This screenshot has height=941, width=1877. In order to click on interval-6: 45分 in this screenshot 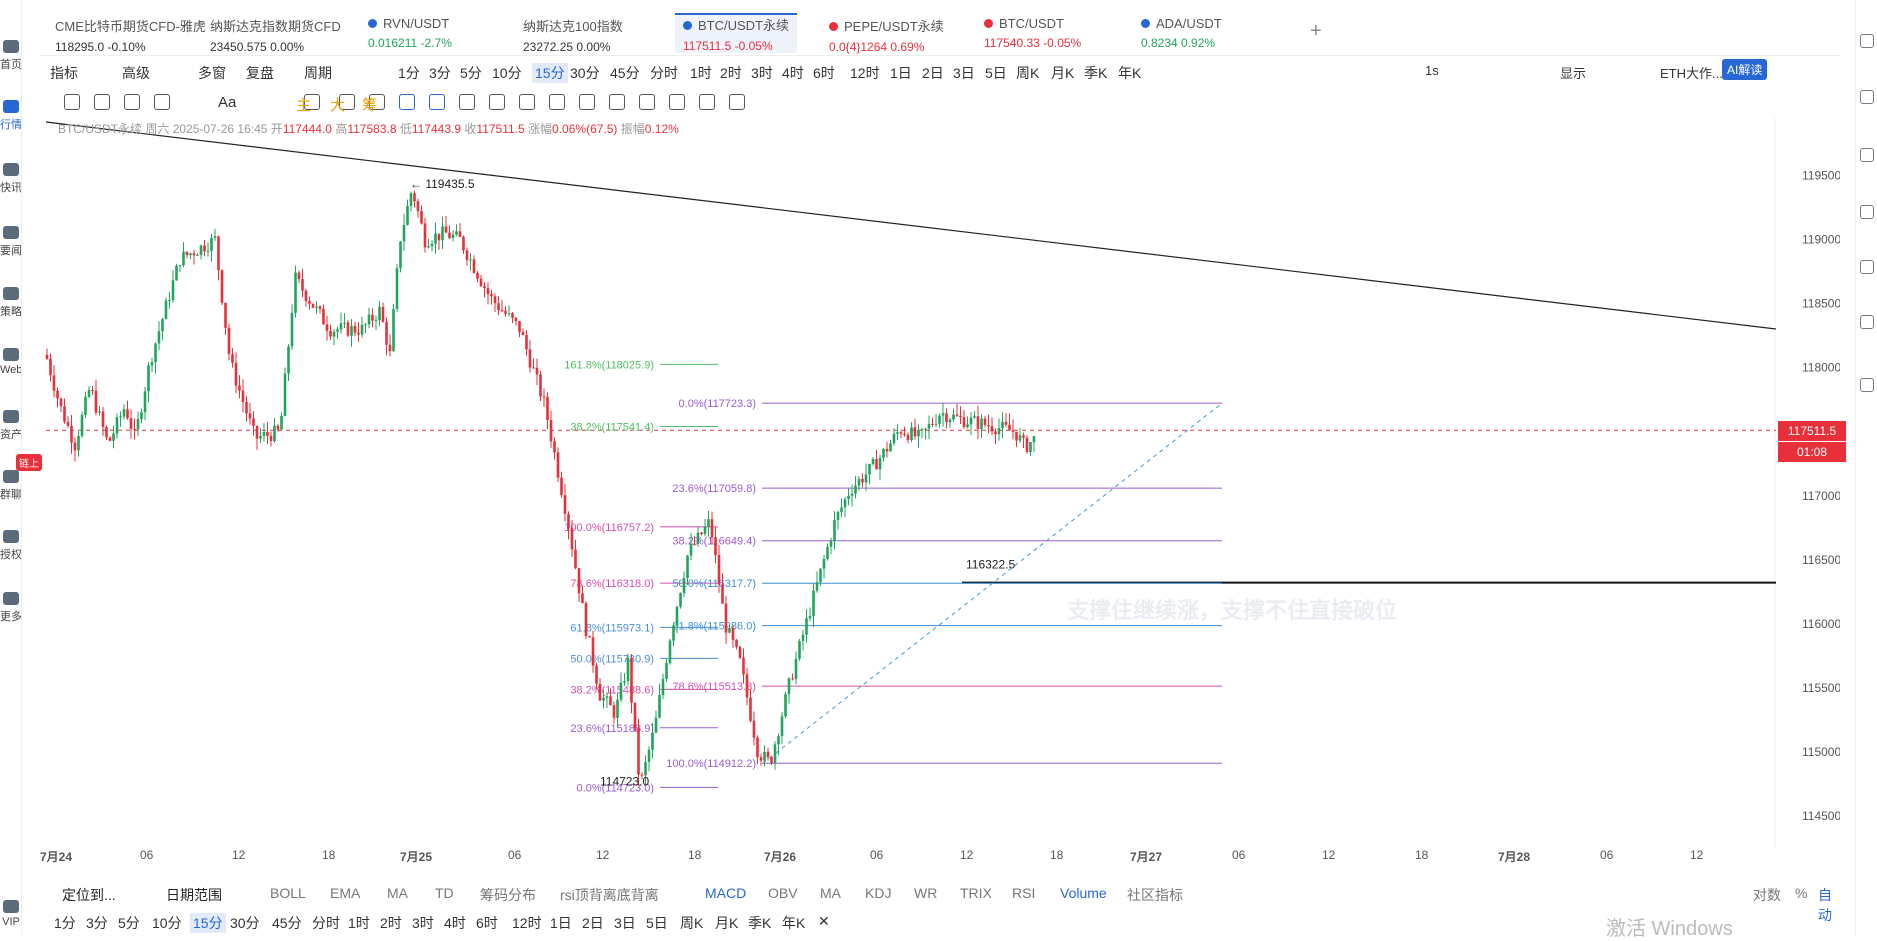, I will do `click(625, 73)`.